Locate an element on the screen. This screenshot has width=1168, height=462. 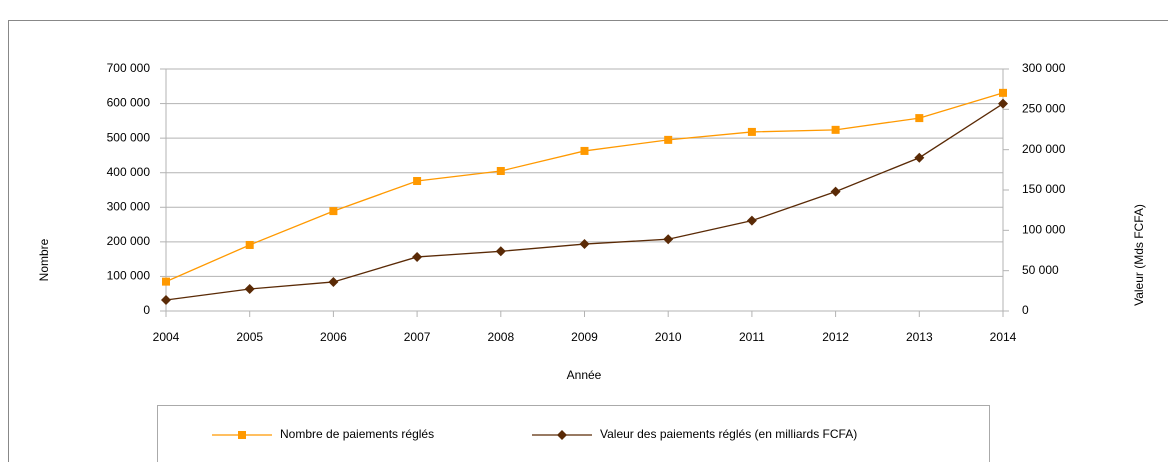
x-tick-label: 2006 is located at coordinates (333, 337).